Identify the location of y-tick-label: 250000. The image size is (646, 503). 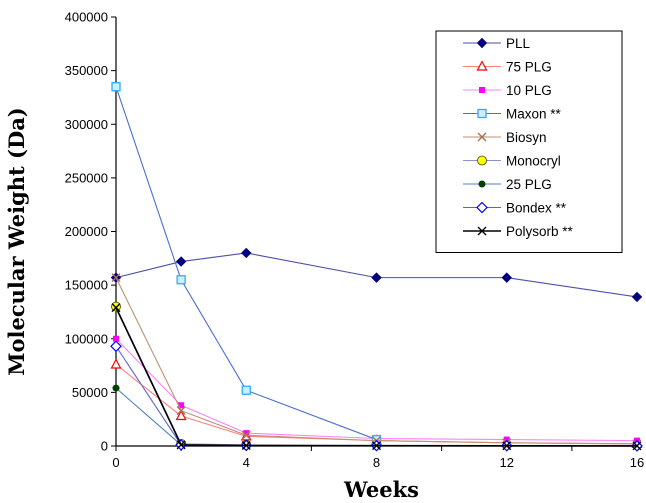
(86, 177).